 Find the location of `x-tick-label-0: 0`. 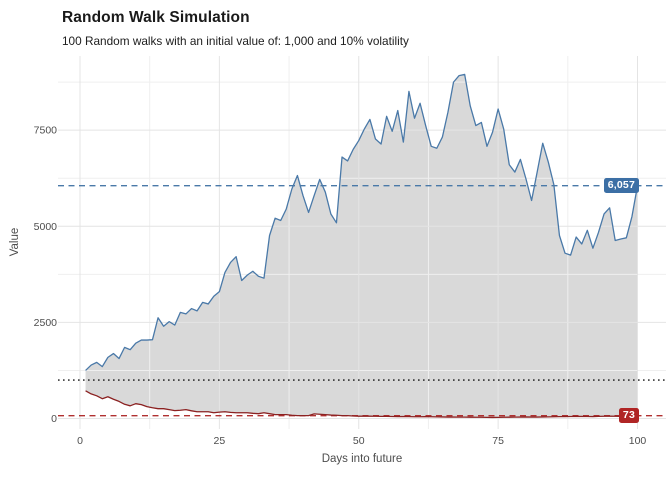

x-tick-label-0: 0 is located at coordinates (80, 441).